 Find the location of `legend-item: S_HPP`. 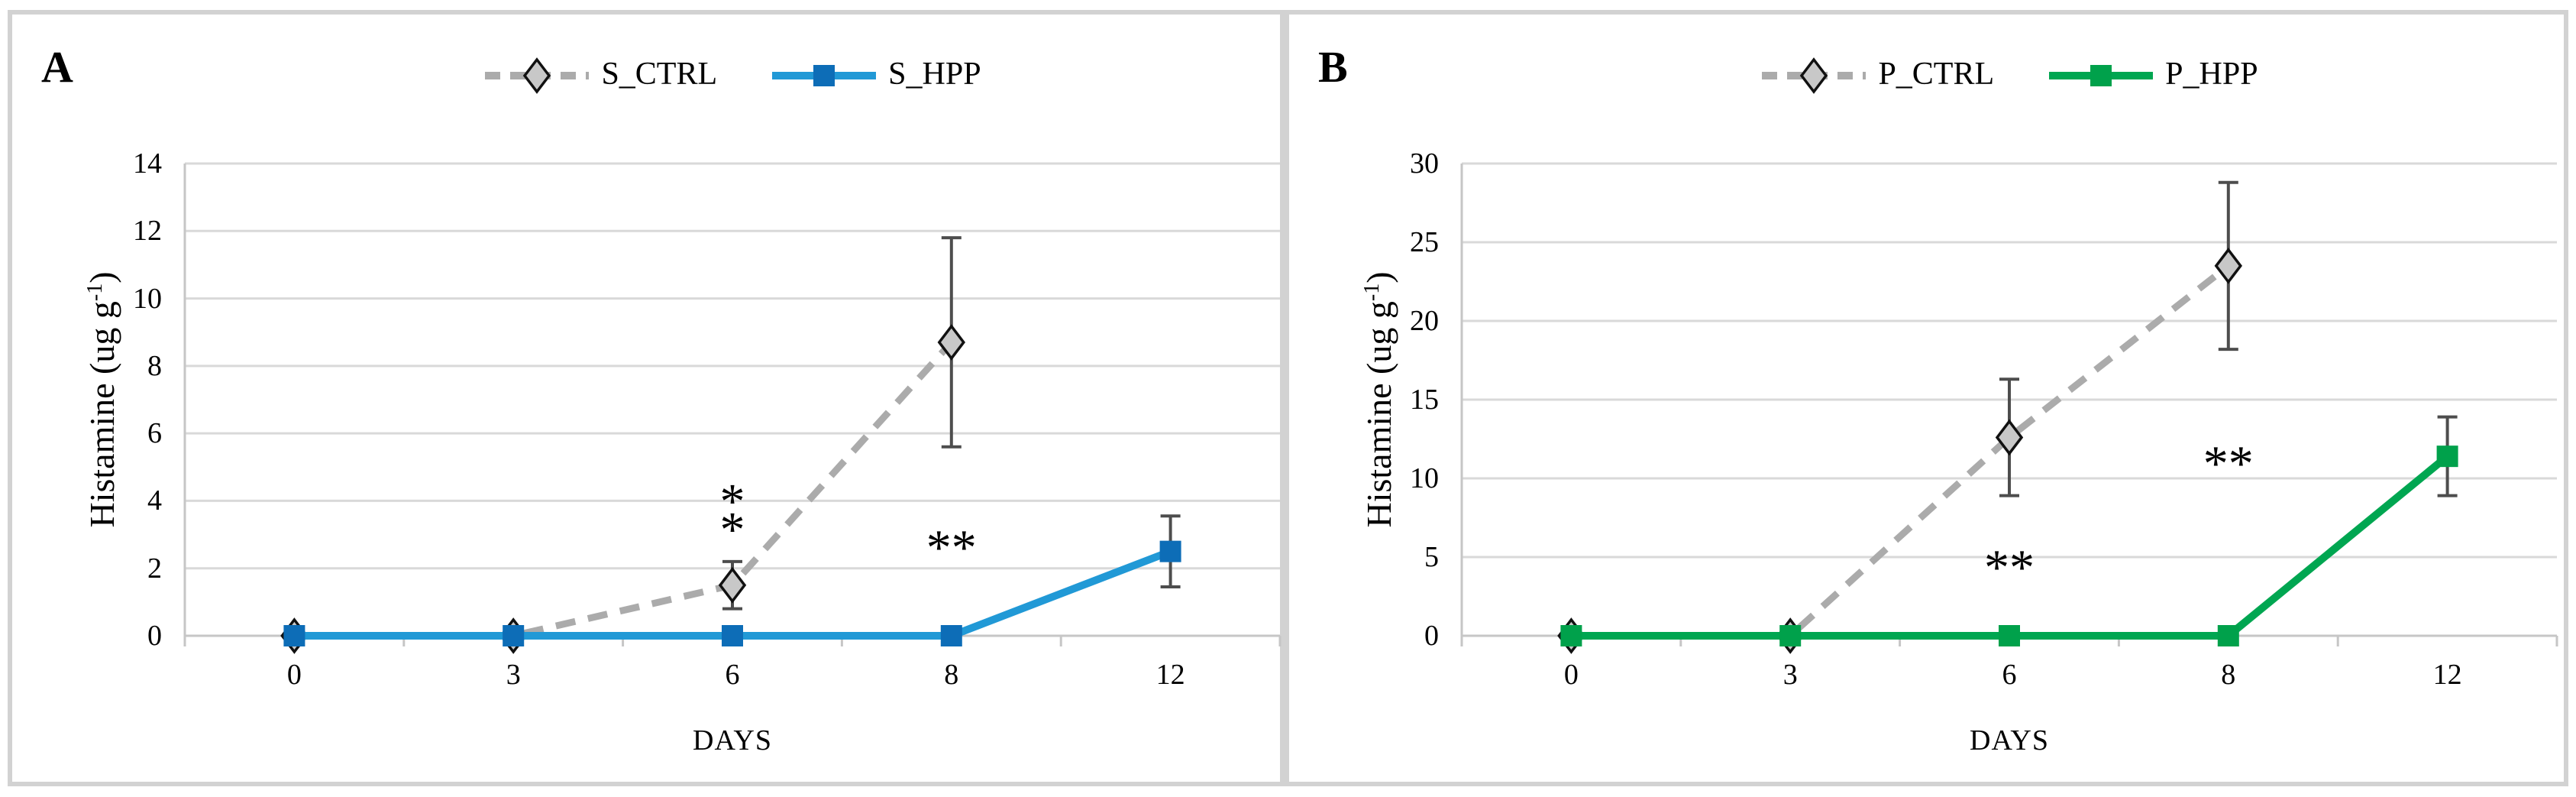

legend-item: S_HPP is located at coordinates (876, 75).